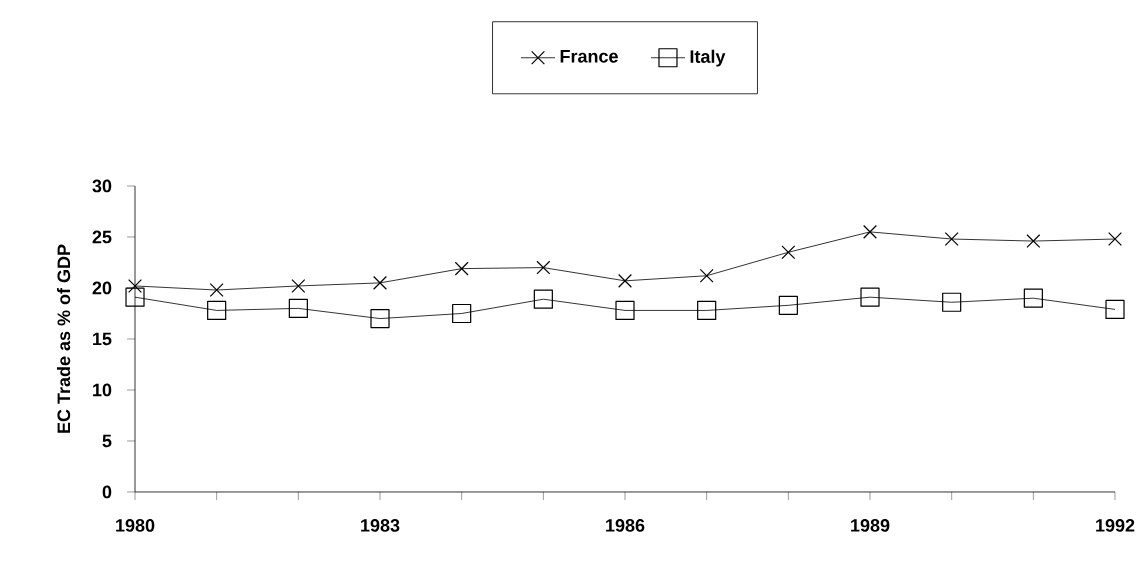  Describe the element at coordinates (102, 288) in the screenshot. I see `y-tick-label: 20` at that location.